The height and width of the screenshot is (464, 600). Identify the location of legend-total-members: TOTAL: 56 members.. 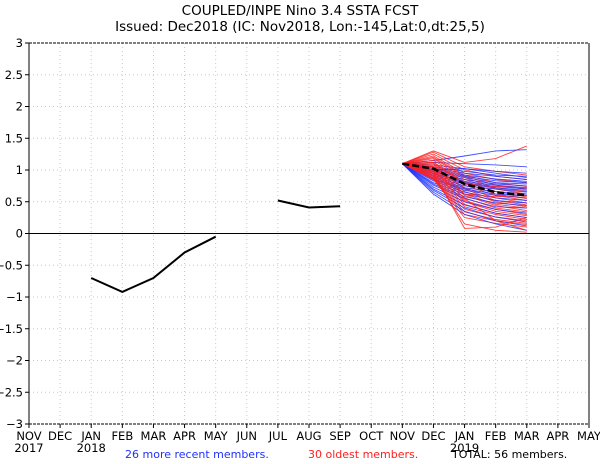
(509, 454).